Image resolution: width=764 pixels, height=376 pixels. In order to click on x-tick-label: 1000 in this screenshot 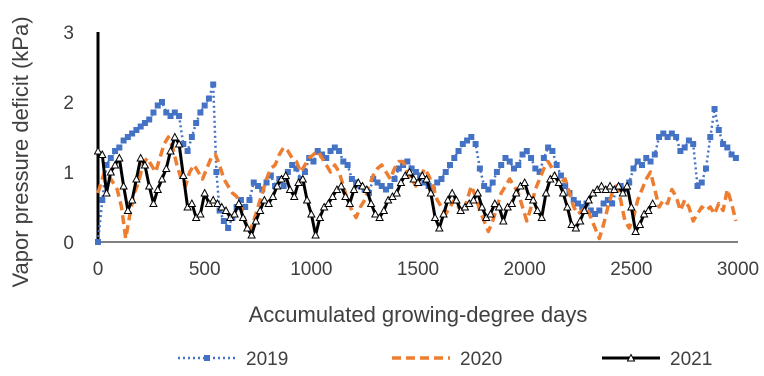, I will do `click(311, 269)`.